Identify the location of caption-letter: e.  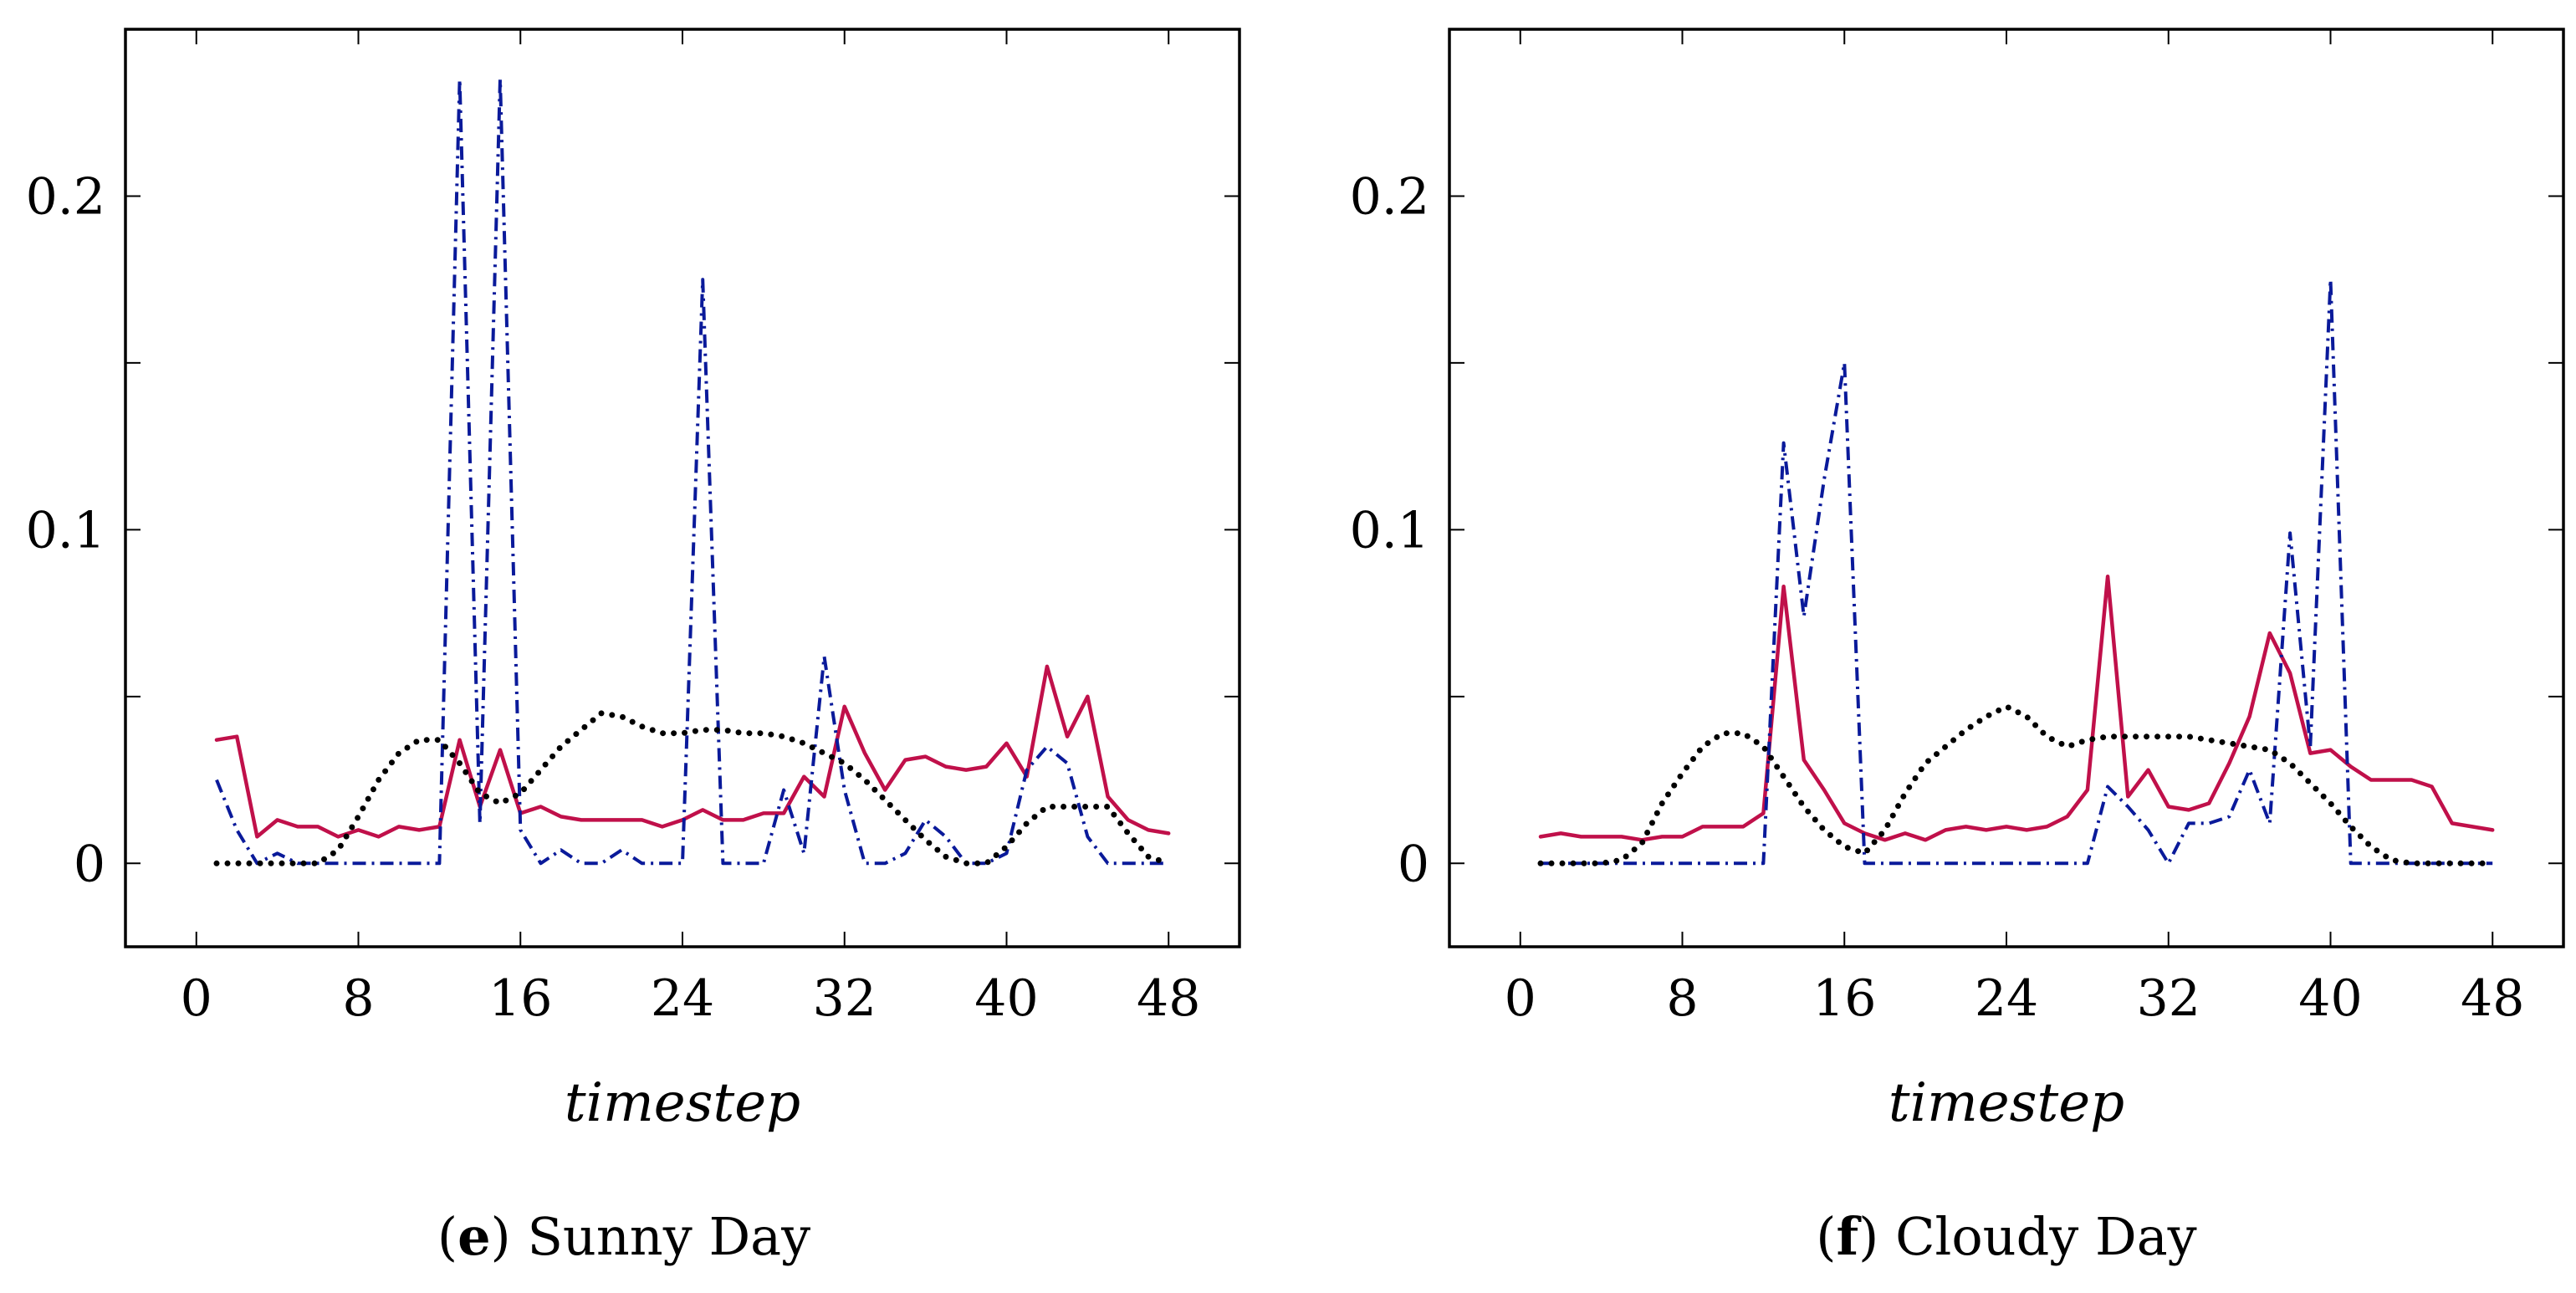
(473, 1237).